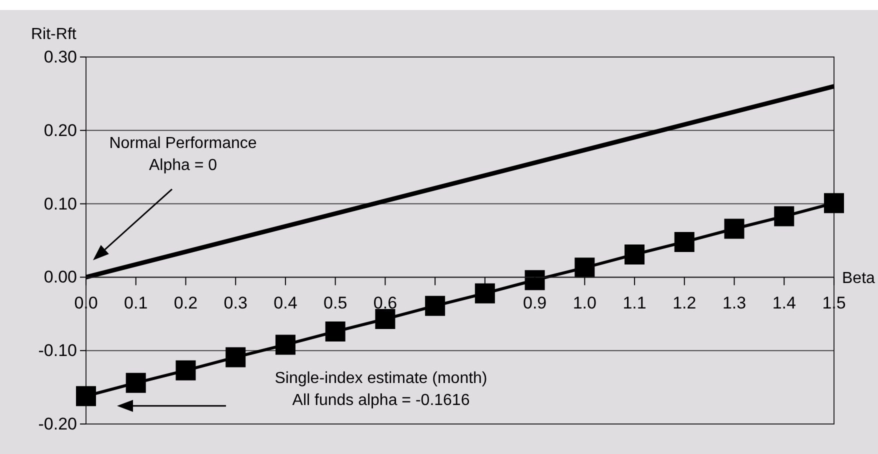 The image size is (878, 454). Describe the element at coordinates (684, 303) in the screenshot. I see `x-tick-label: 1.2` at that location.